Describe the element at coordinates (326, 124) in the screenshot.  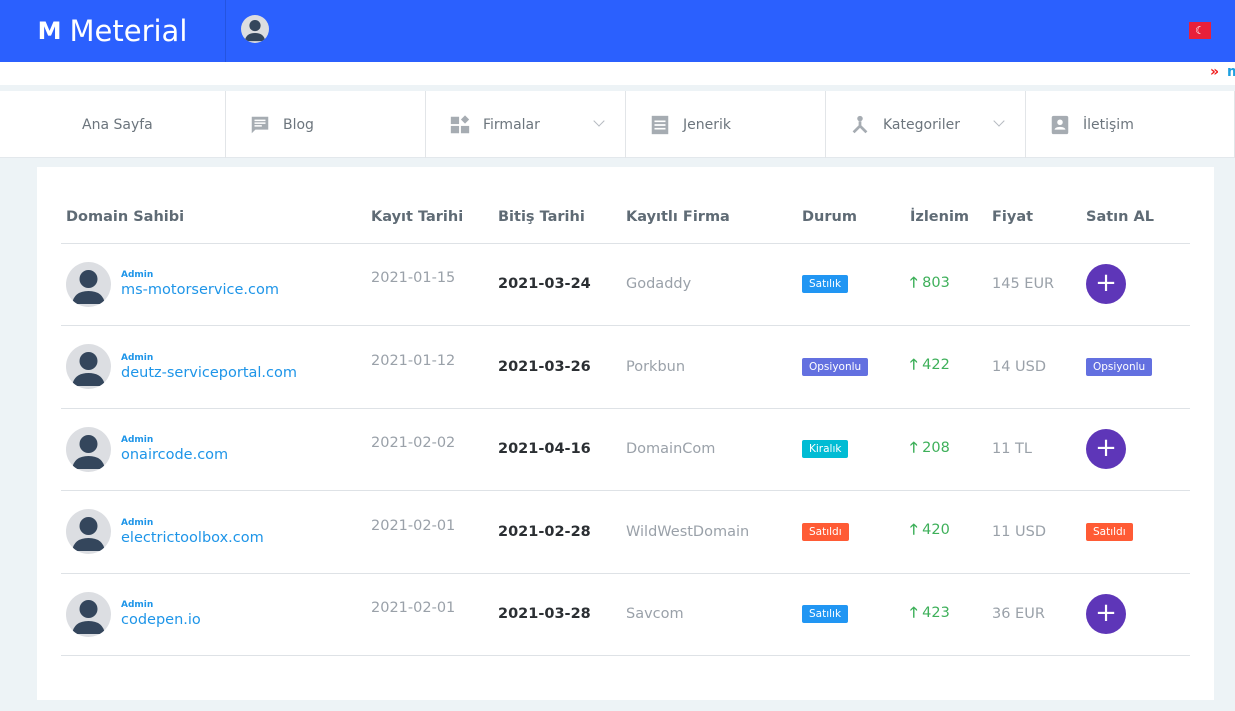
I see `nav-item-blog: Blog` at that location.